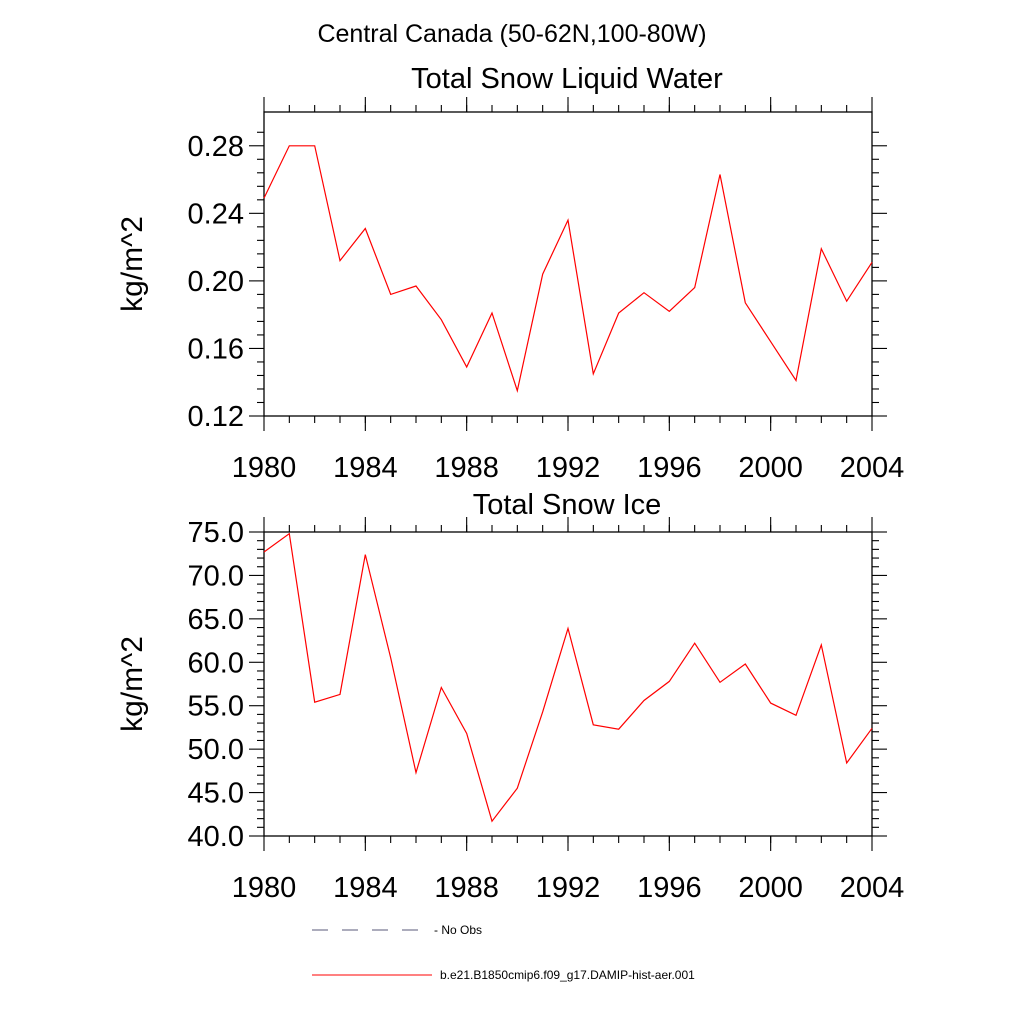  Describe the element at coordinates (216, 576) in the screenshot. I see `y-tick-label: 70.0` at that location.